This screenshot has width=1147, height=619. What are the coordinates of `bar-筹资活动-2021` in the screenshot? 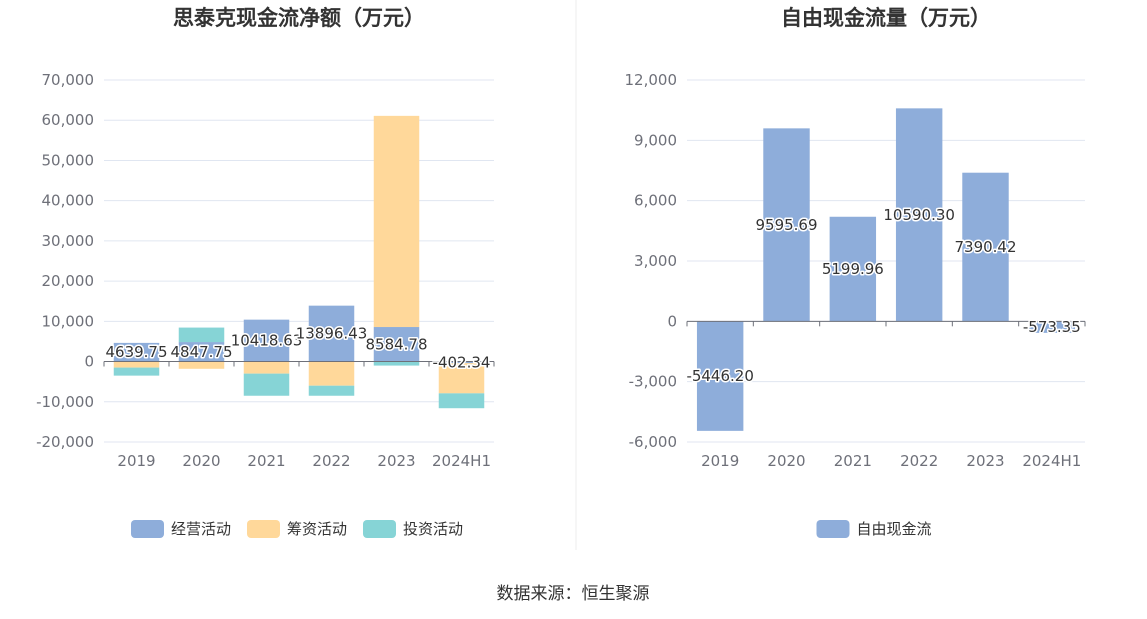 It's located at (266, 367).